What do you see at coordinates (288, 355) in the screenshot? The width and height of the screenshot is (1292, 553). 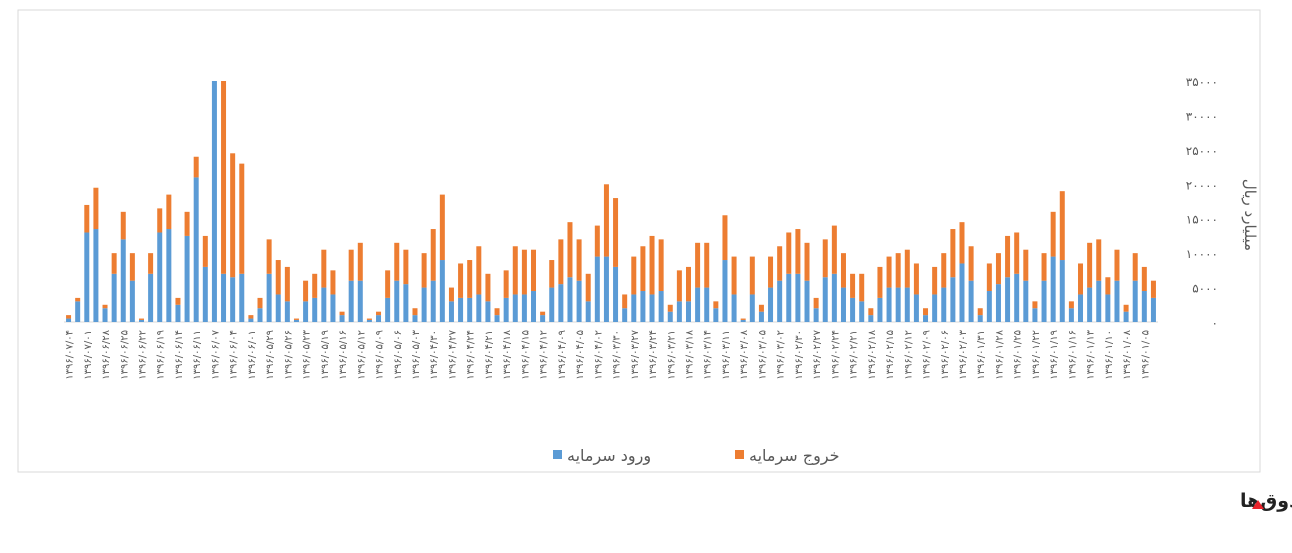 I see `x-tick-label: ۱۳۹۶/۰۵/۲۶` at bounding box center [288, 355].